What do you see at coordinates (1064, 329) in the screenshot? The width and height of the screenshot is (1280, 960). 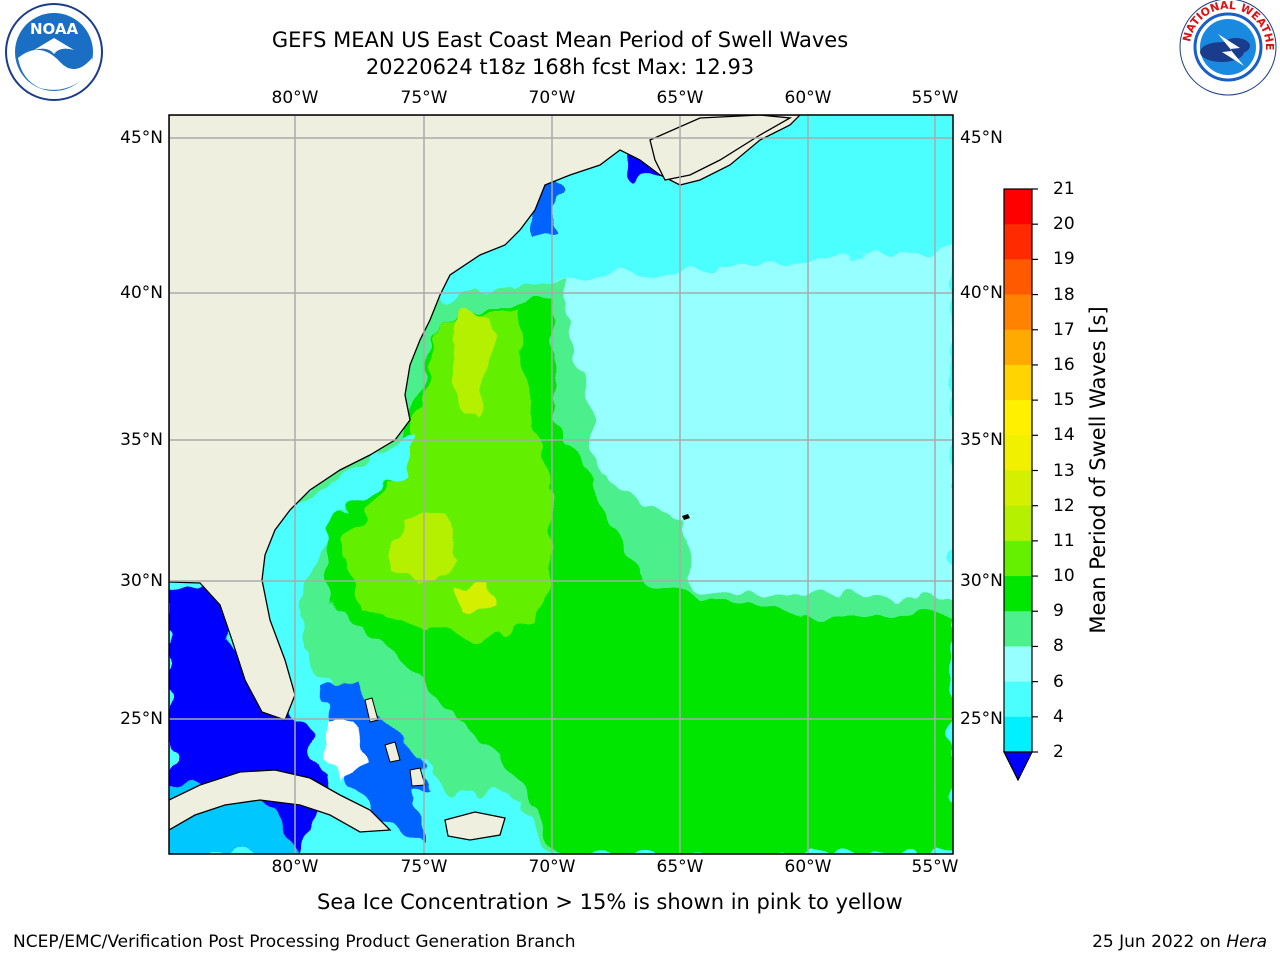 I see `colorbar-tick-label: 17` at bounding box center [1064, 329].